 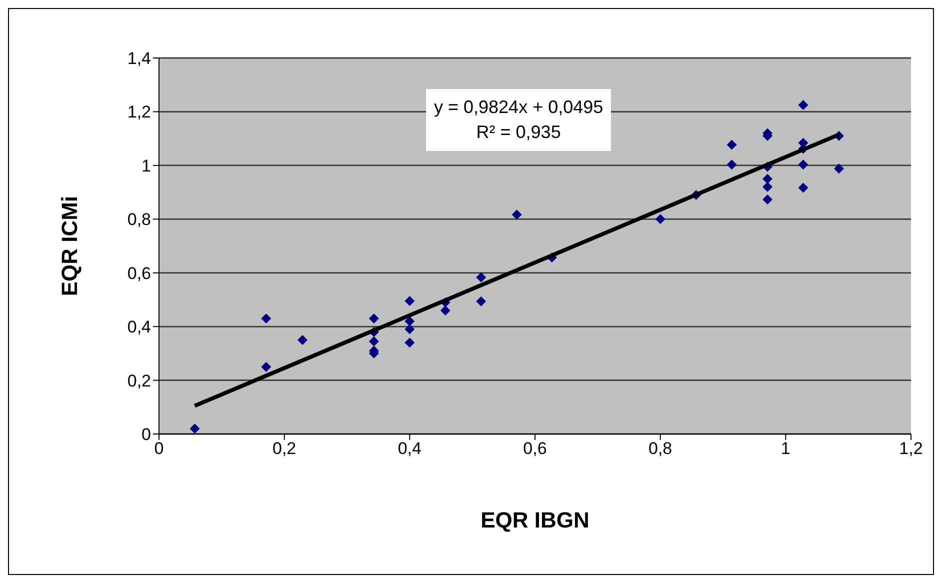 I want to click on x-tick-label: 1, so click(x=785, y=448).